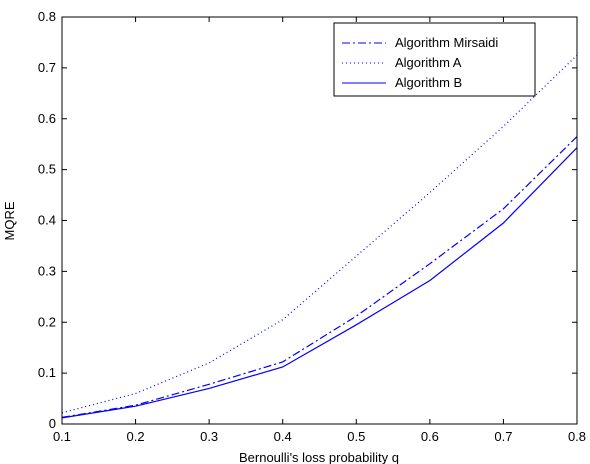 The width and height of the screenshot is (590, 464). Describe the element at coordinates (47, 220) in the screenshot. I see `y-tick-label: 0.4` at that location.